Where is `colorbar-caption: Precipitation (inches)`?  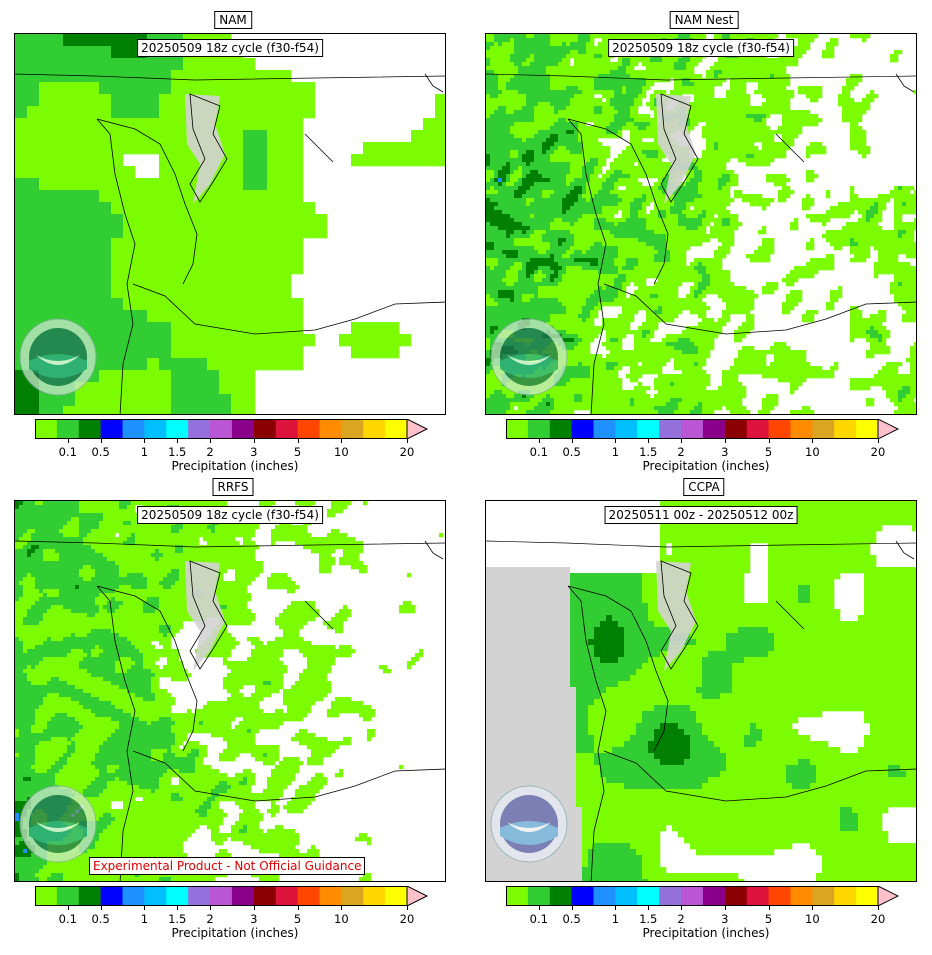
colorbar-caption: Precipitation (inches) is located at coordinates (706, 466).